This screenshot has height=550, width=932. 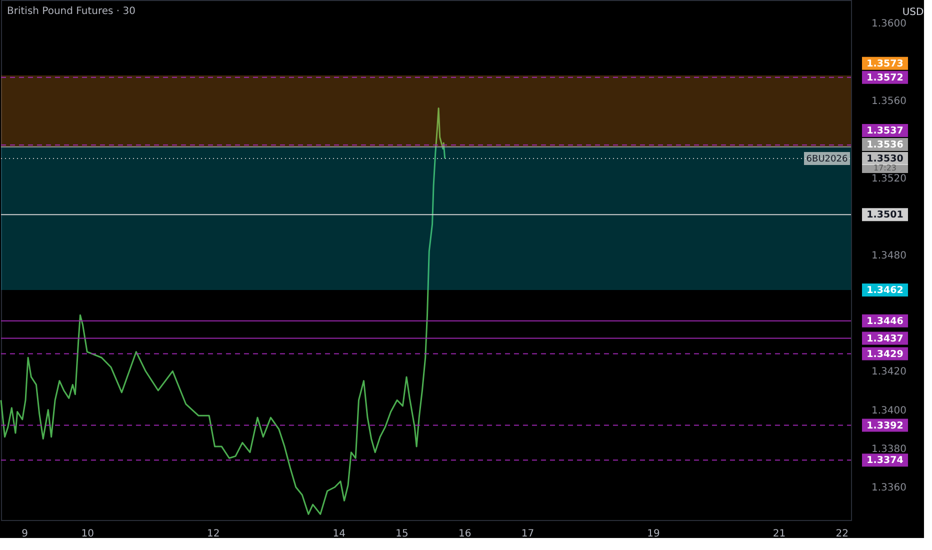 I want to click on ref-line-label: 1.3537, so click(x=885, y=131).